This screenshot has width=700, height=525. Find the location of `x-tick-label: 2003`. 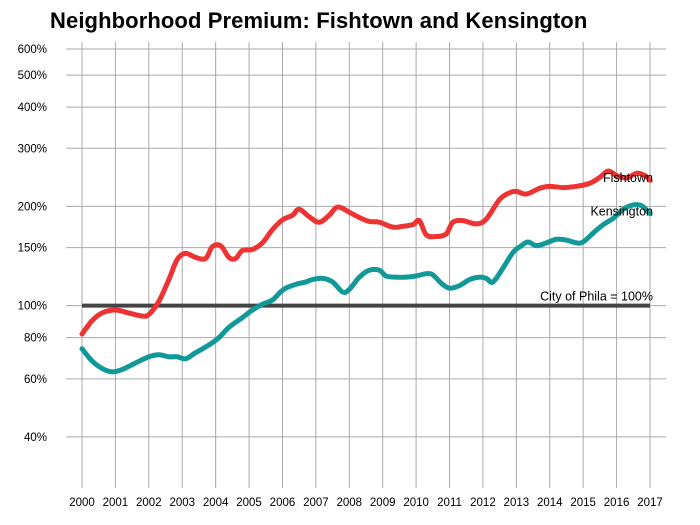

x-tick-label: 2003 is located at coordinates (182, 503).